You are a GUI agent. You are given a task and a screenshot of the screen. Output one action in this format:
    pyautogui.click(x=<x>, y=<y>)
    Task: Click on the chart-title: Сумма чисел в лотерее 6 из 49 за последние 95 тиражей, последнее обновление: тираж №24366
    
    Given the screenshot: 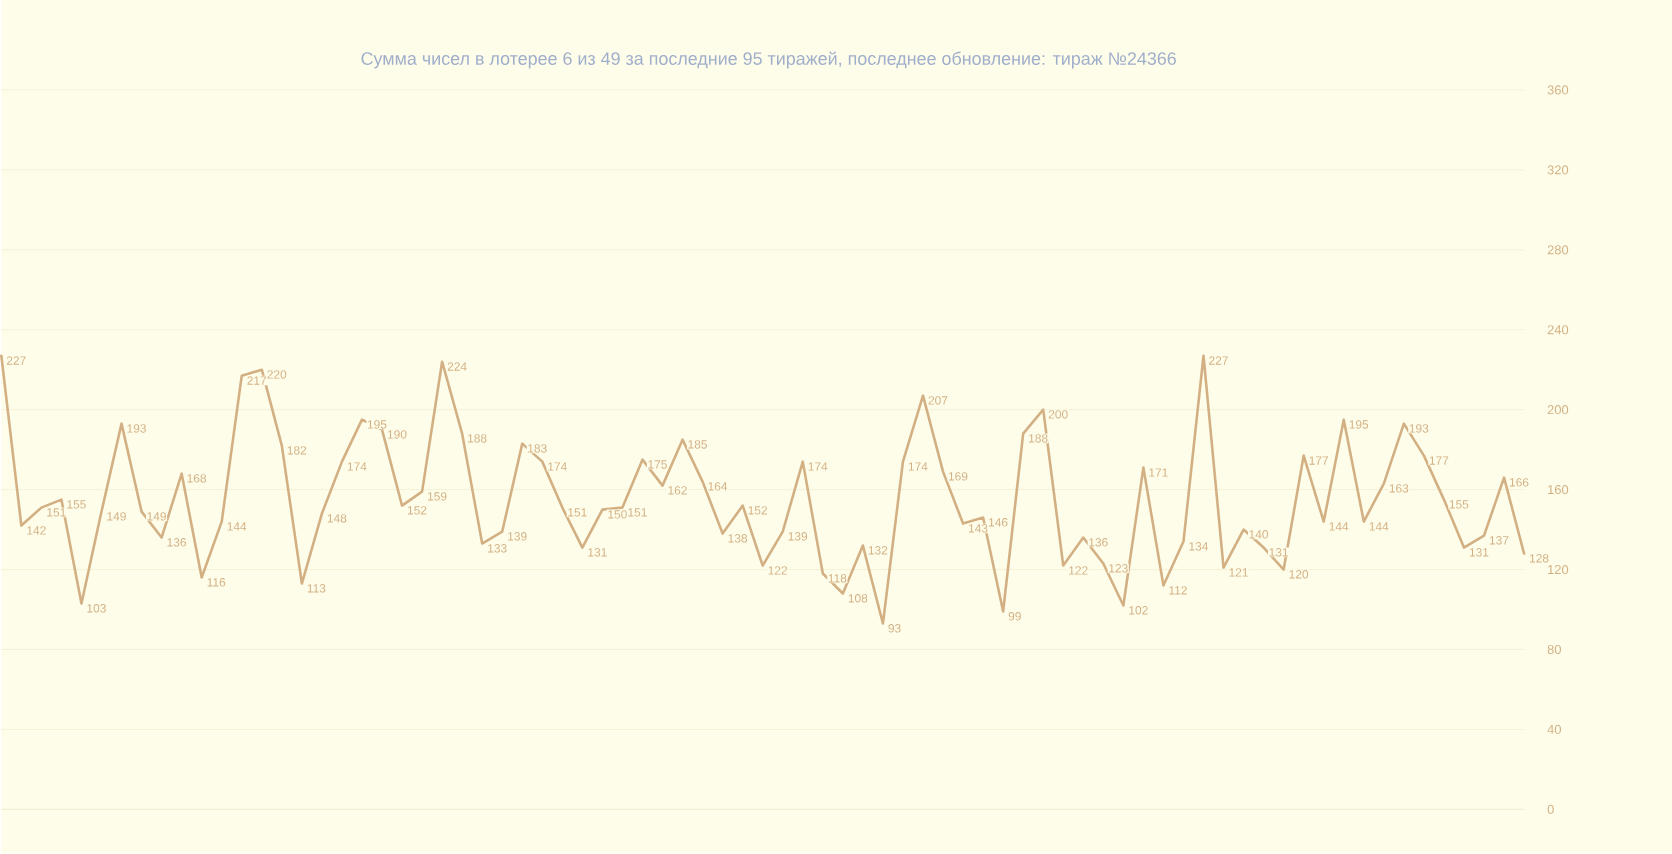 What is the action you would take?
    pyautogui.click(x=768, y=60)
    